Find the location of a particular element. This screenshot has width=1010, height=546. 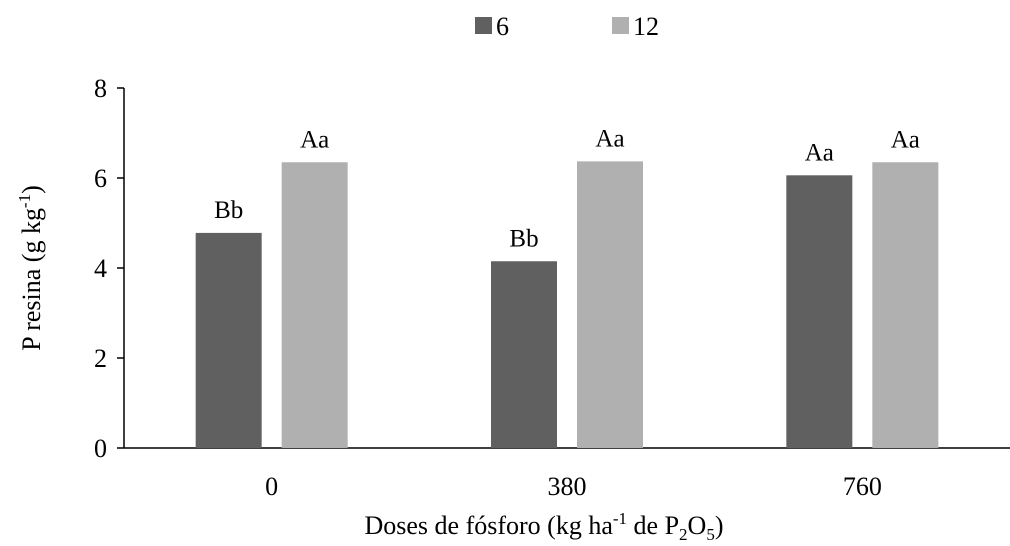

x-tick-label: 760 is located at coordinates (862, 486).